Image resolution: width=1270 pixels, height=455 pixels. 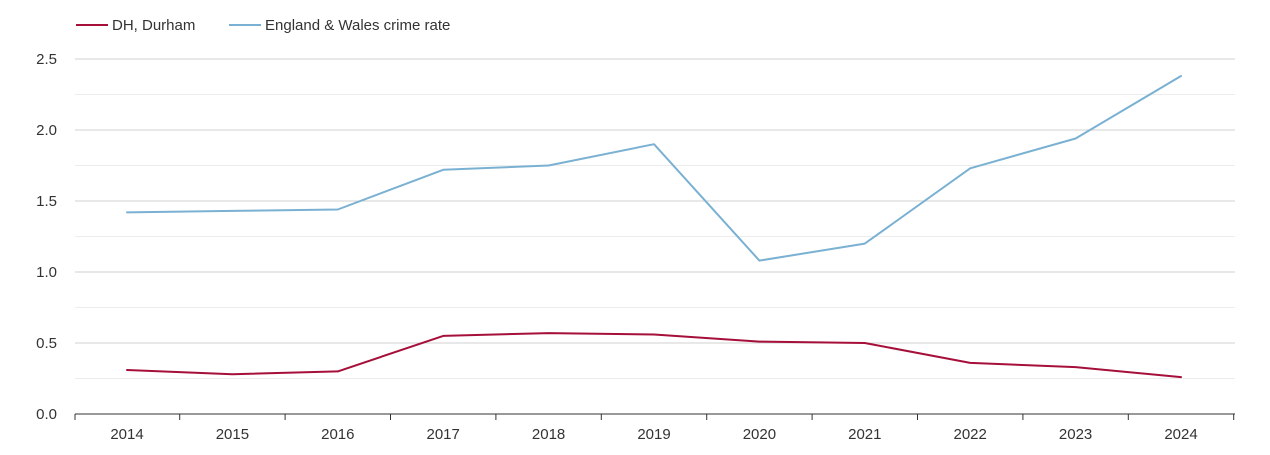 What do you see at coordinates (153, 25) in the screenshot?
I see `legend-label: DH, Durham` at bounding box center [153, 25].